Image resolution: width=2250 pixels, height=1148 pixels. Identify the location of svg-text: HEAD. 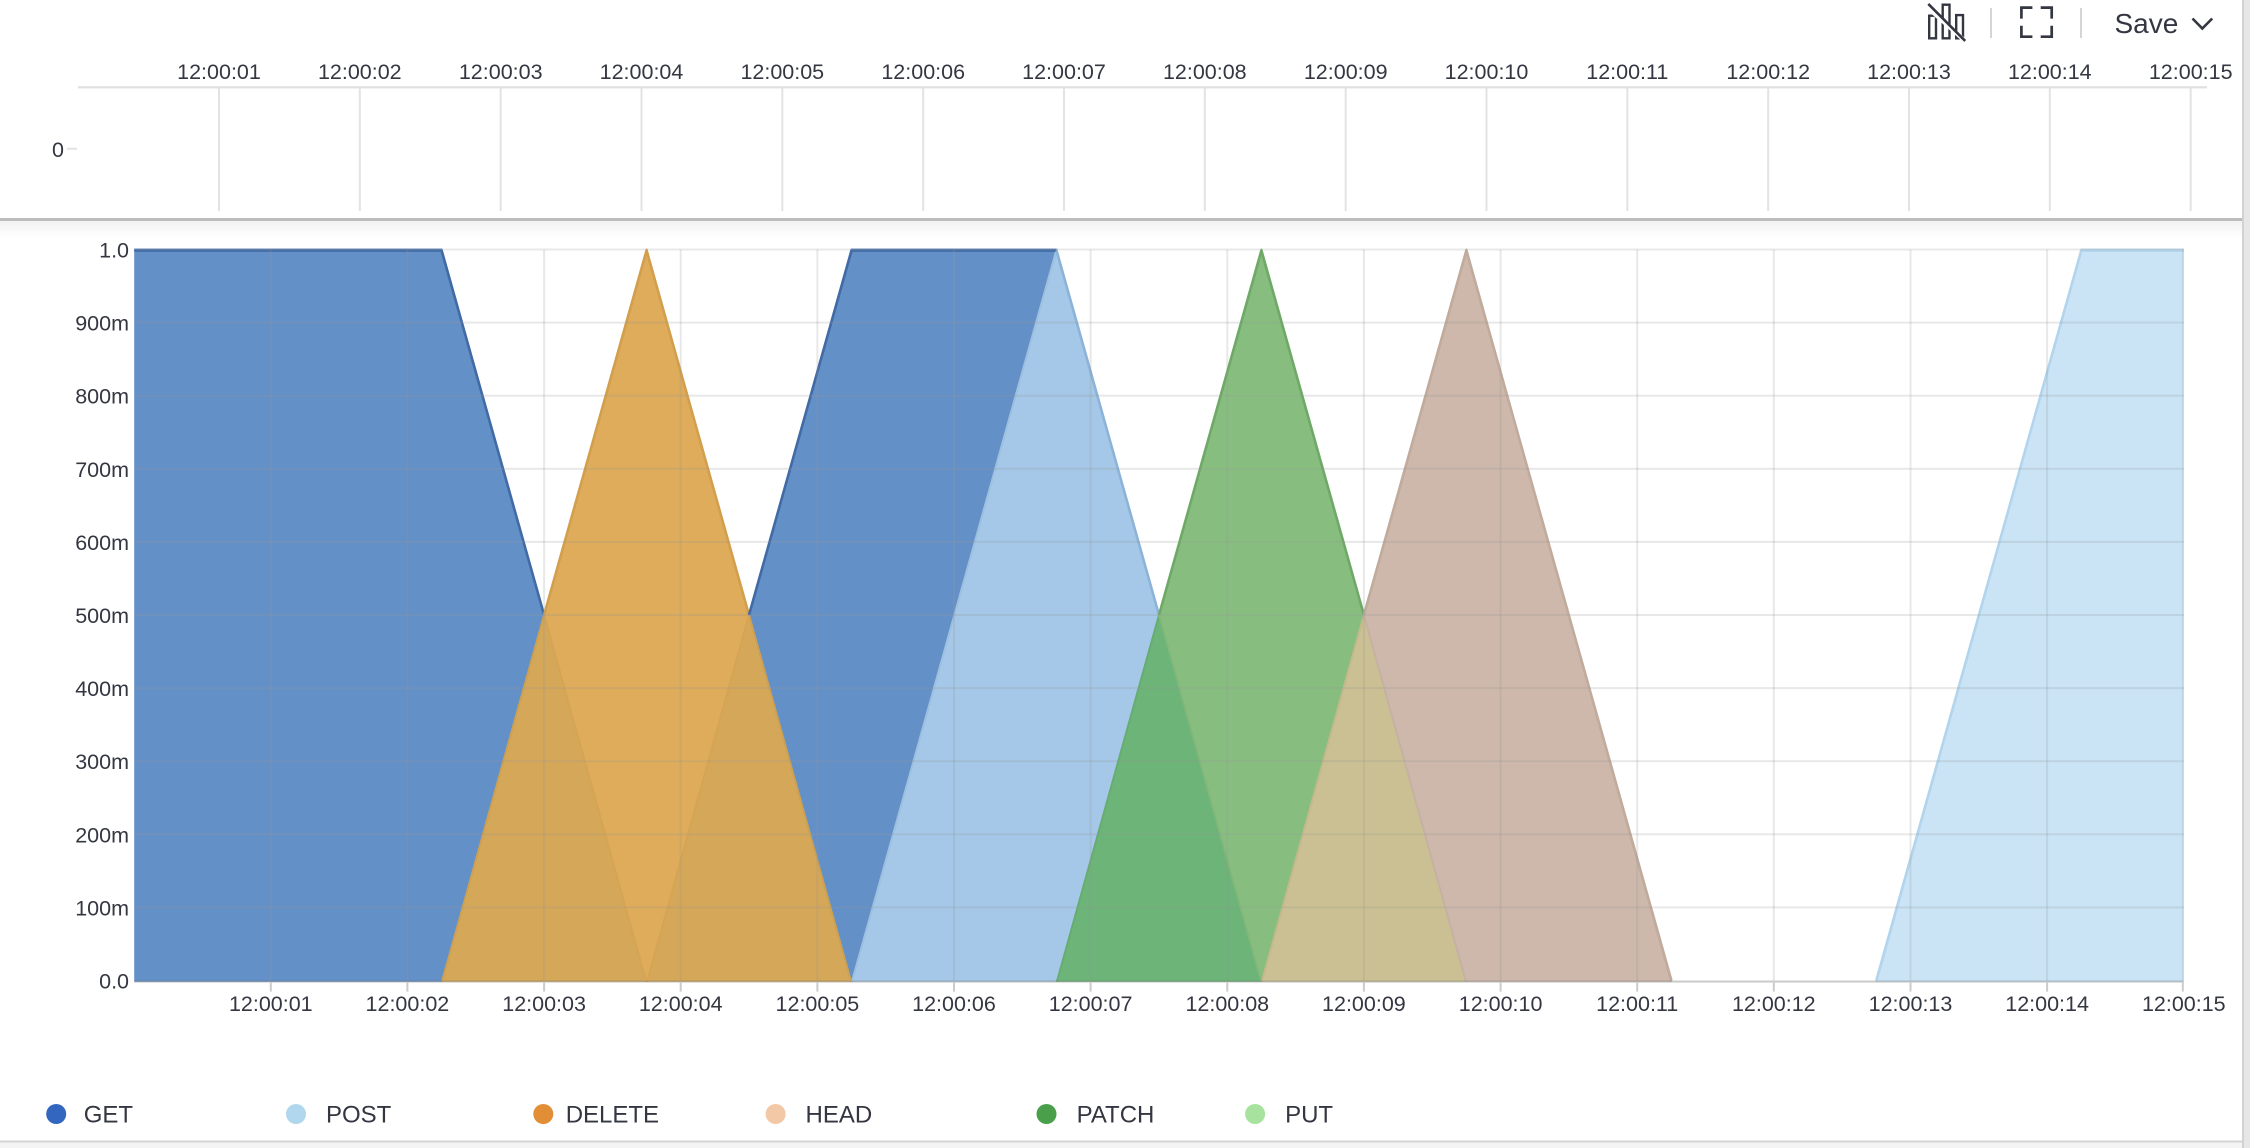
(839, 1115).